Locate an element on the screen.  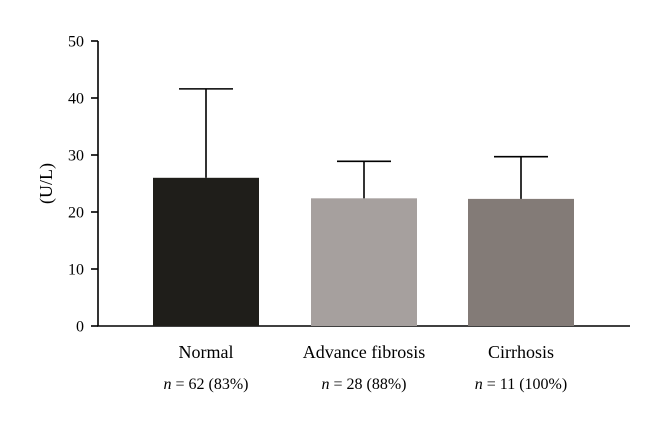
y-tick-label: 40 is located at coordinates (76, 99).